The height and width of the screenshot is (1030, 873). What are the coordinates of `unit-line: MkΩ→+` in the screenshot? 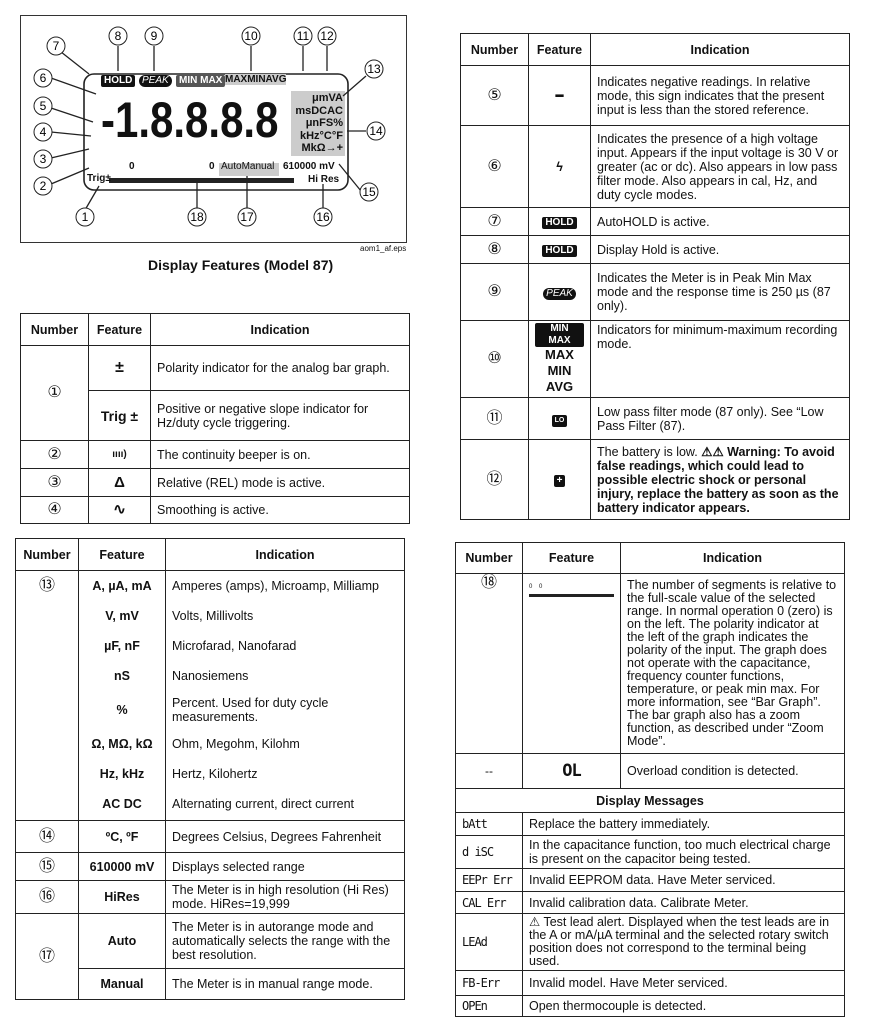 It's located at (322, 148).